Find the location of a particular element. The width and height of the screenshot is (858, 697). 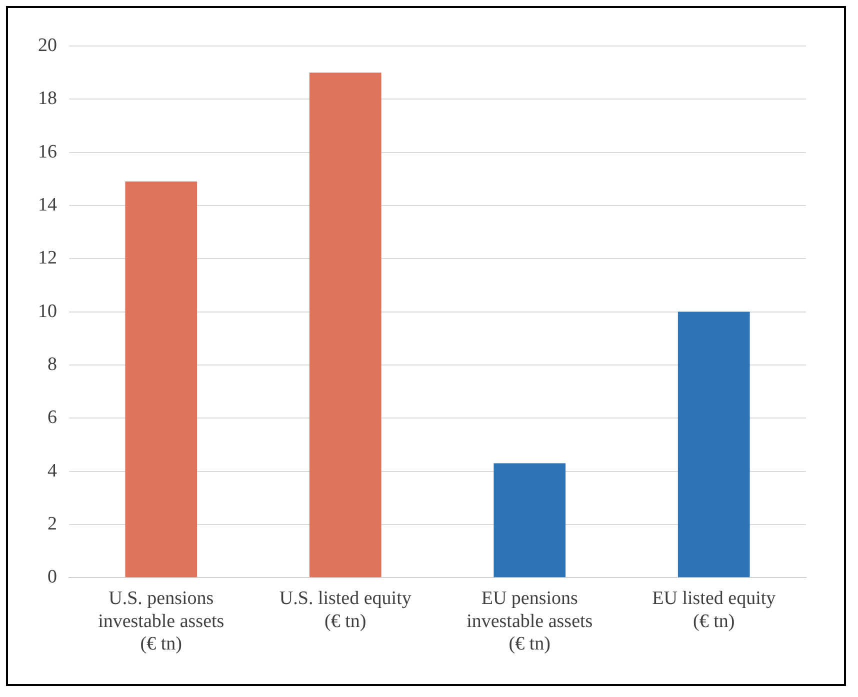

y-tick-label: 18 is located at coordinates (47, 99).